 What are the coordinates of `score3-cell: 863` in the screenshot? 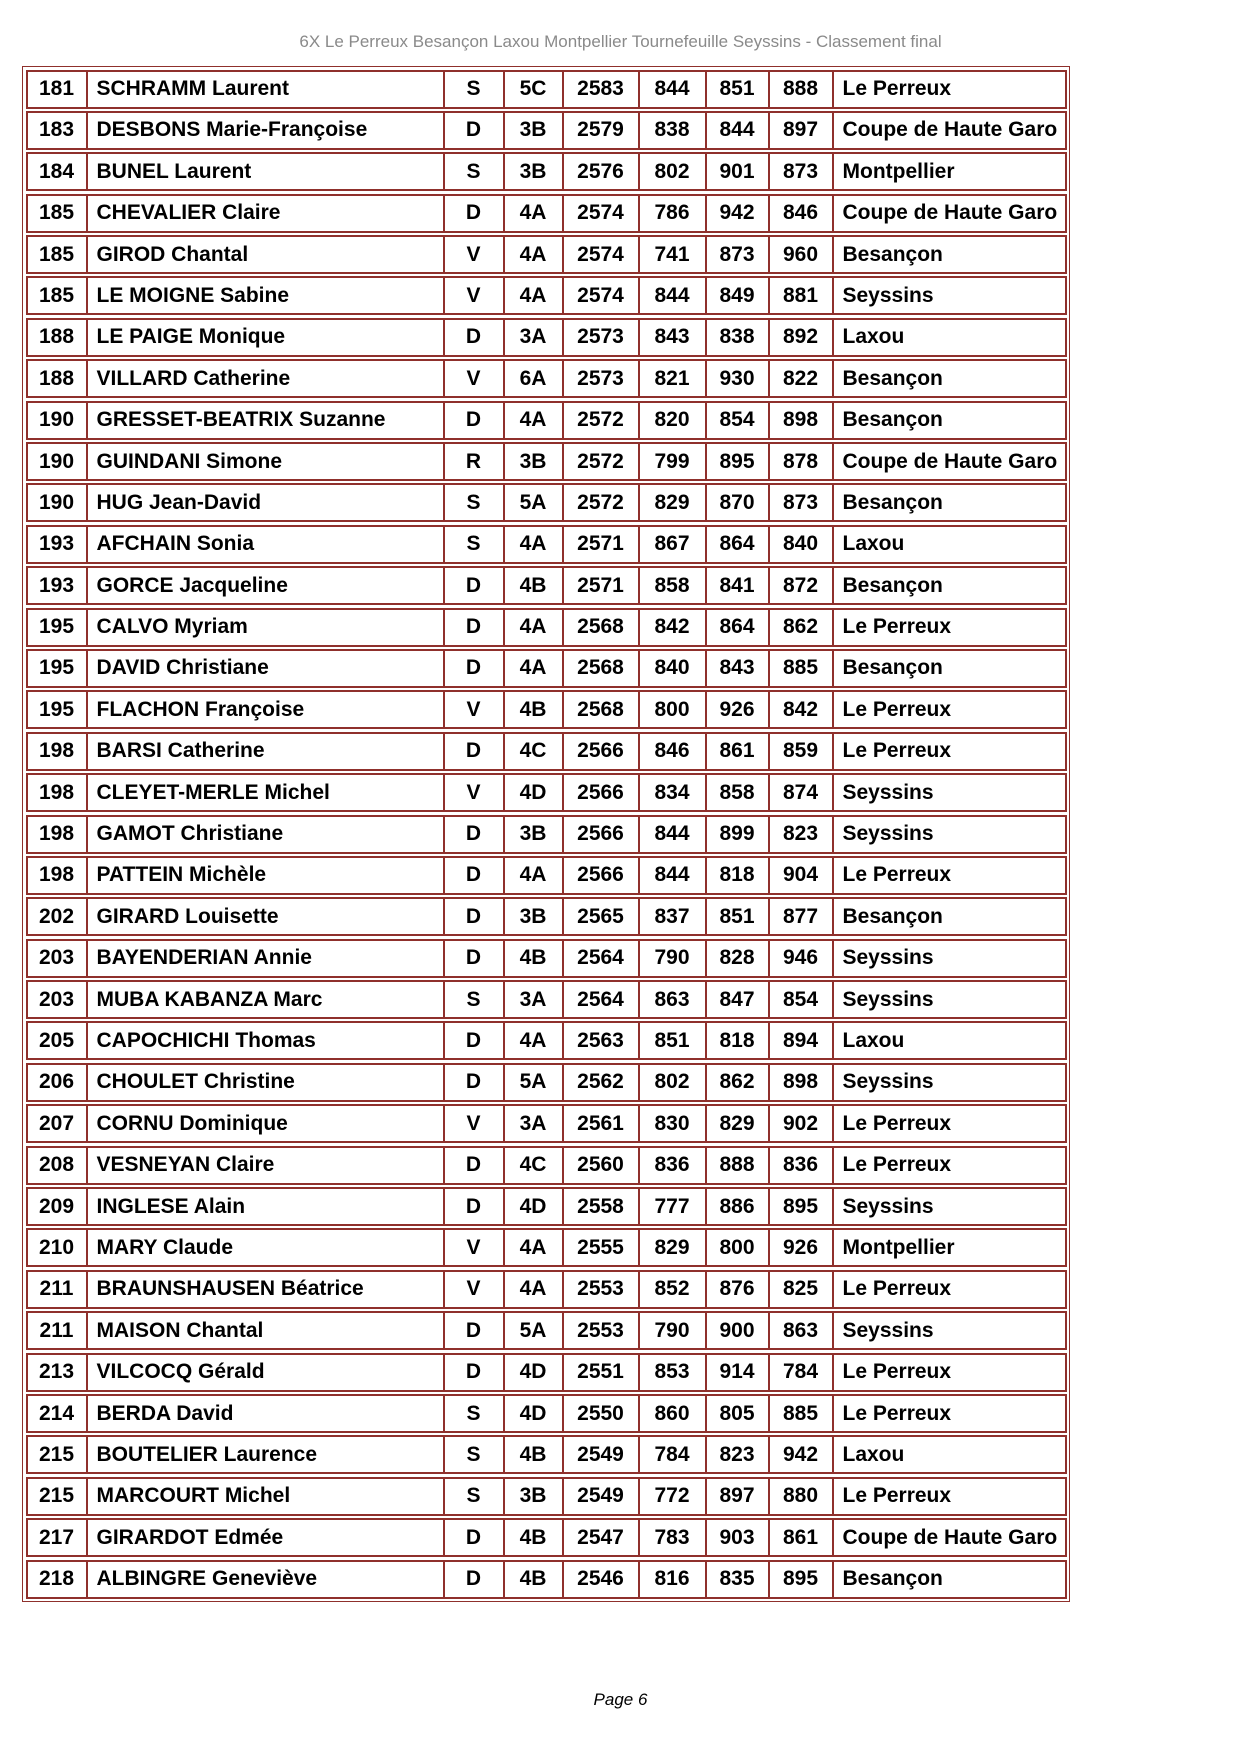 It's located at (802, 1331).